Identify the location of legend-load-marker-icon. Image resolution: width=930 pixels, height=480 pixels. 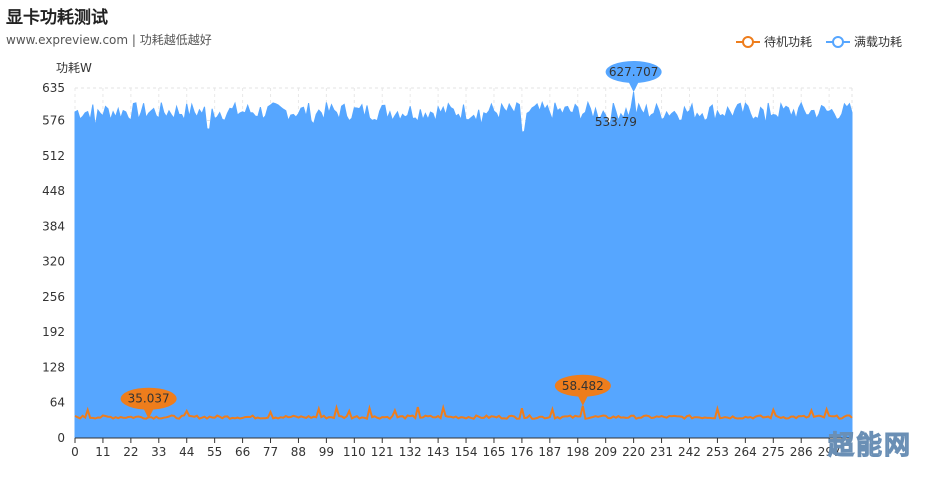
(837, 41).